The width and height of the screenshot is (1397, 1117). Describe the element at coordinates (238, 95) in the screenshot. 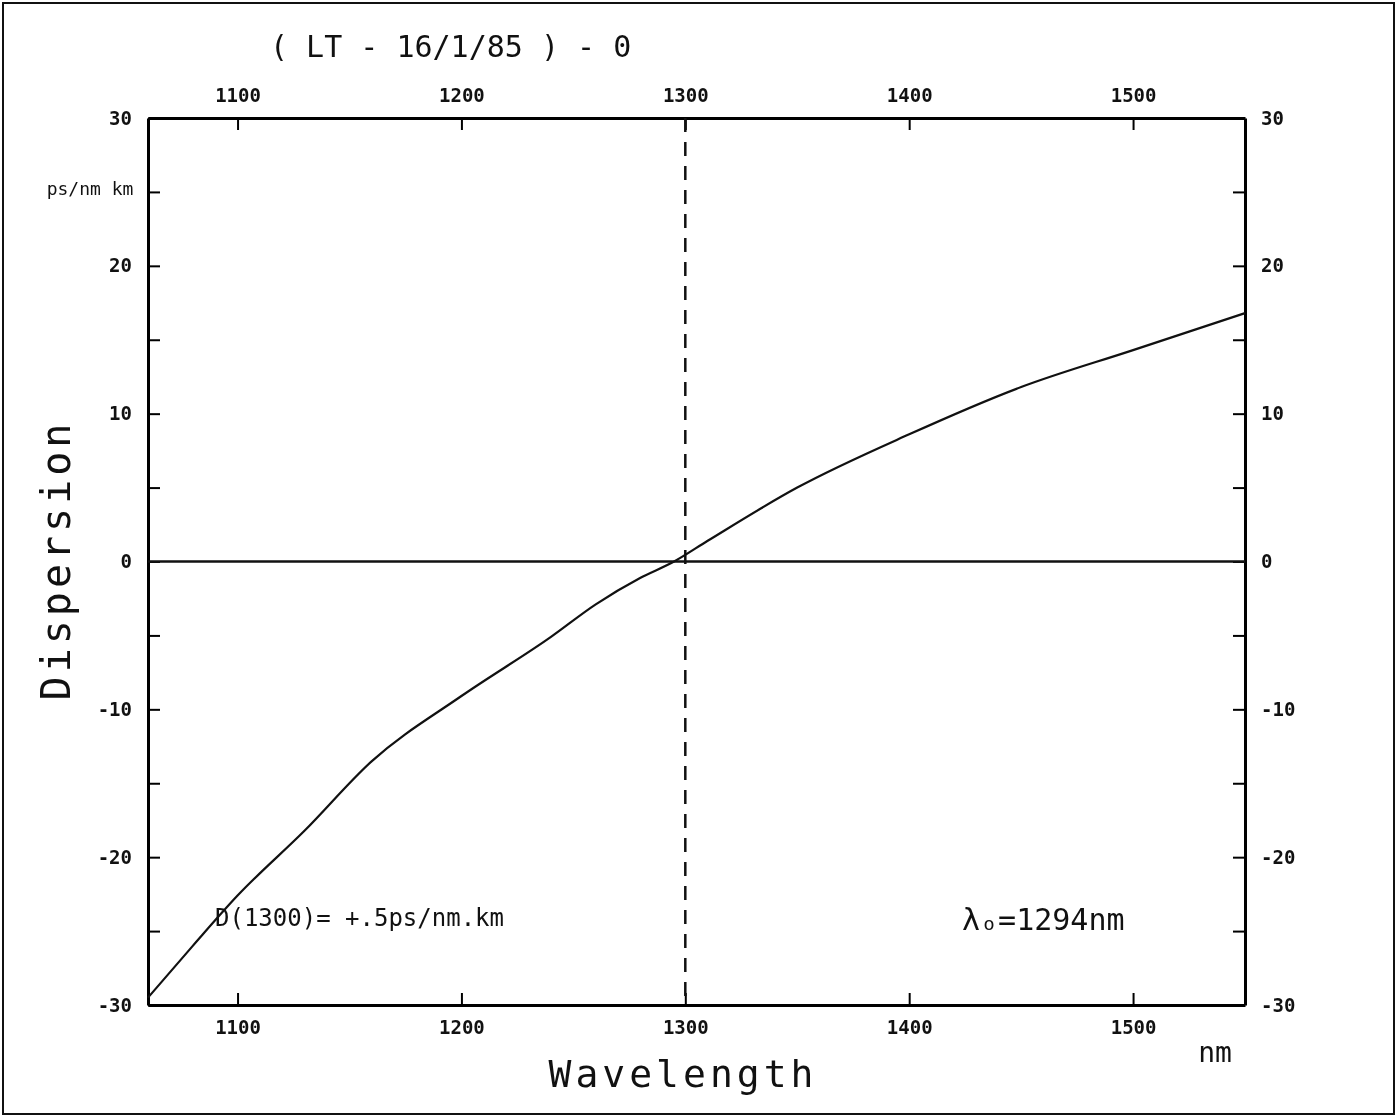

I see `x2-tick-label: 1100` at that location.